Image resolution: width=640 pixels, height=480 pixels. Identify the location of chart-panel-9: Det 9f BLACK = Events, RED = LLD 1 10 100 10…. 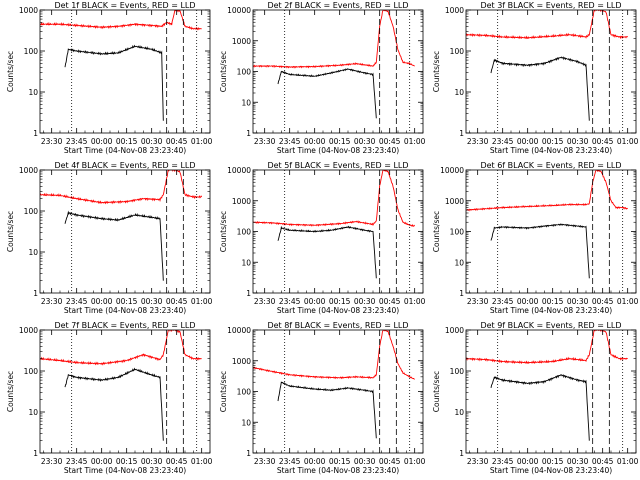
(535, 398).